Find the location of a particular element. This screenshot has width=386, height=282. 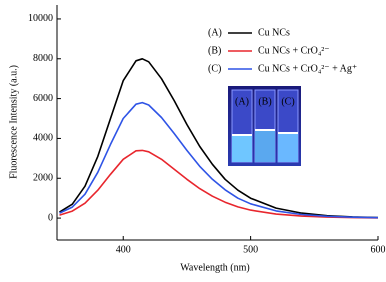

inset-label: (A) is located at coordinates (242, 101).